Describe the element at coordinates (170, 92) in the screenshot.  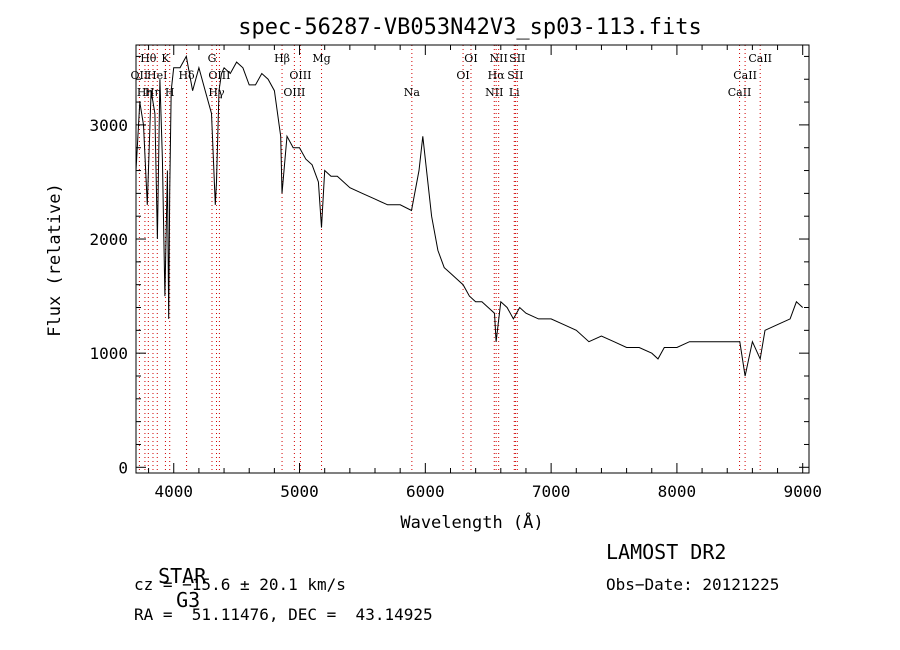
I see `line-label-6: H` at that location.